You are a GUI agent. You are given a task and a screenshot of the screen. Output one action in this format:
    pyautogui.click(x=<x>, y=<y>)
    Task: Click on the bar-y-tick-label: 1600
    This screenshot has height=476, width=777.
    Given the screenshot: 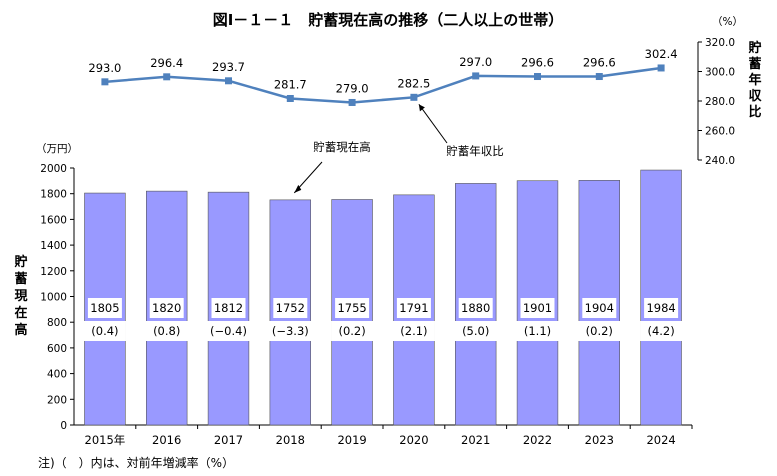 What is the action you would take?
    pyautogui.click(x=53, y=220)
    